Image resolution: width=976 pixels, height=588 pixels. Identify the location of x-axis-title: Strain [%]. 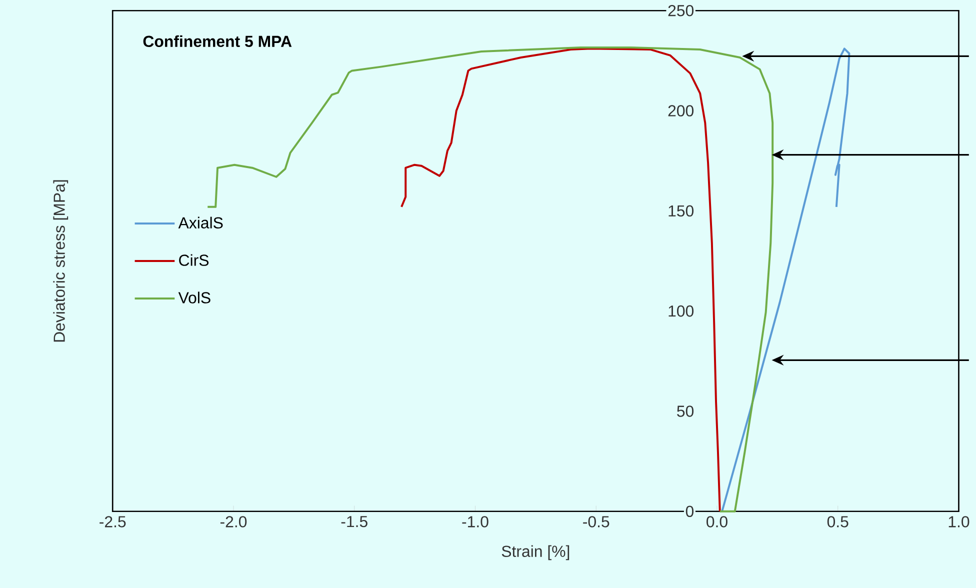
(536, 552).